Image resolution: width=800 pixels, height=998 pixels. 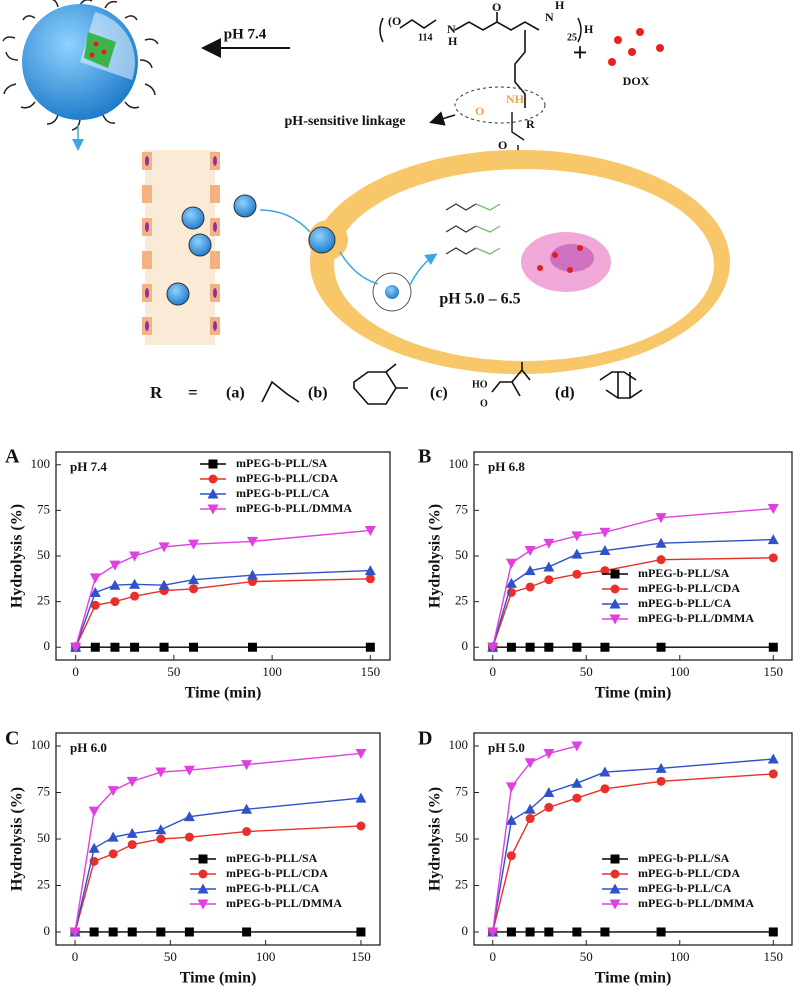 I want to click on arrow, so click(x=442, y=118).